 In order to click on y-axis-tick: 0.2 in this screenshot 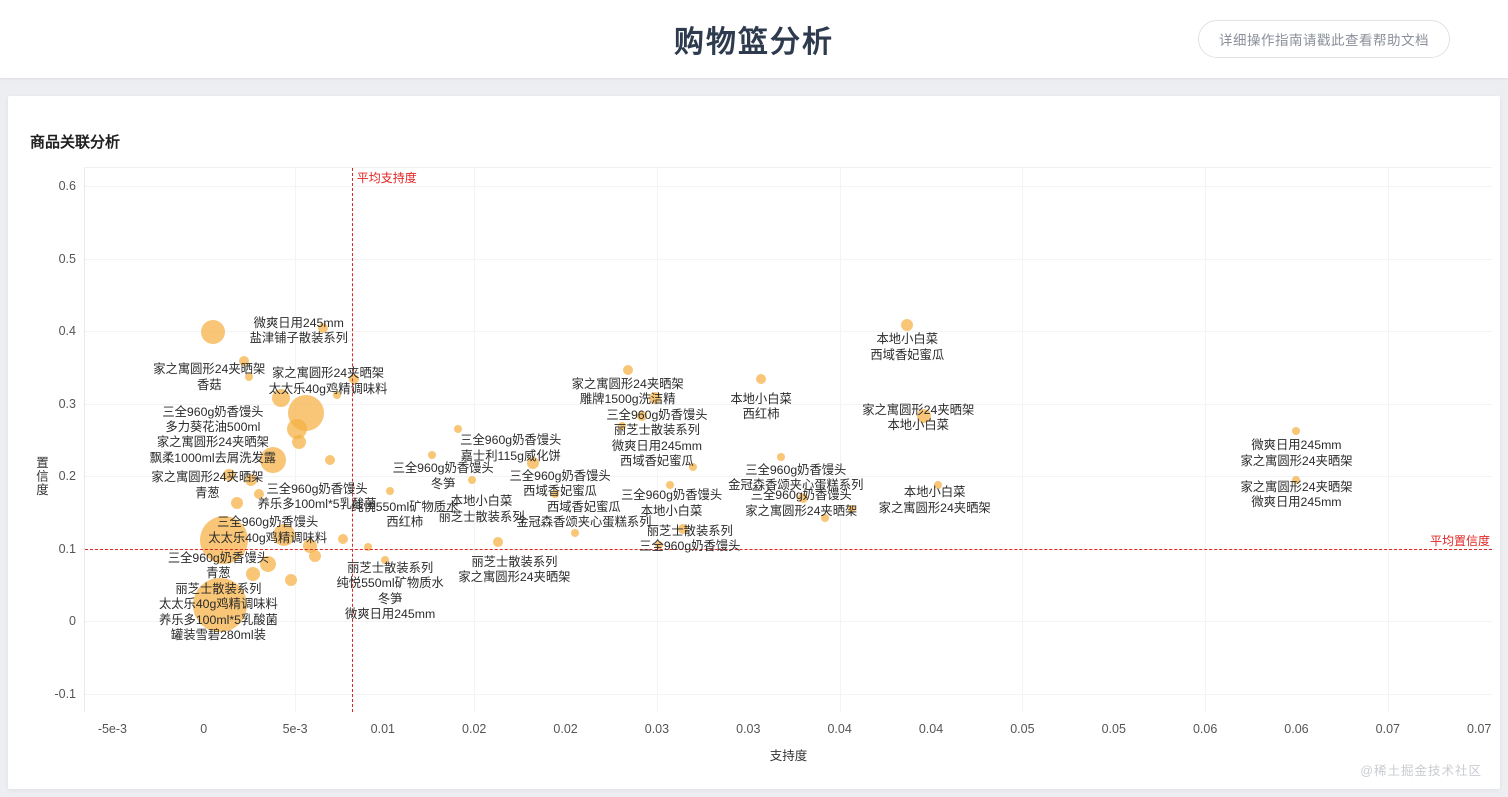, I will do `click(67, 476)`.